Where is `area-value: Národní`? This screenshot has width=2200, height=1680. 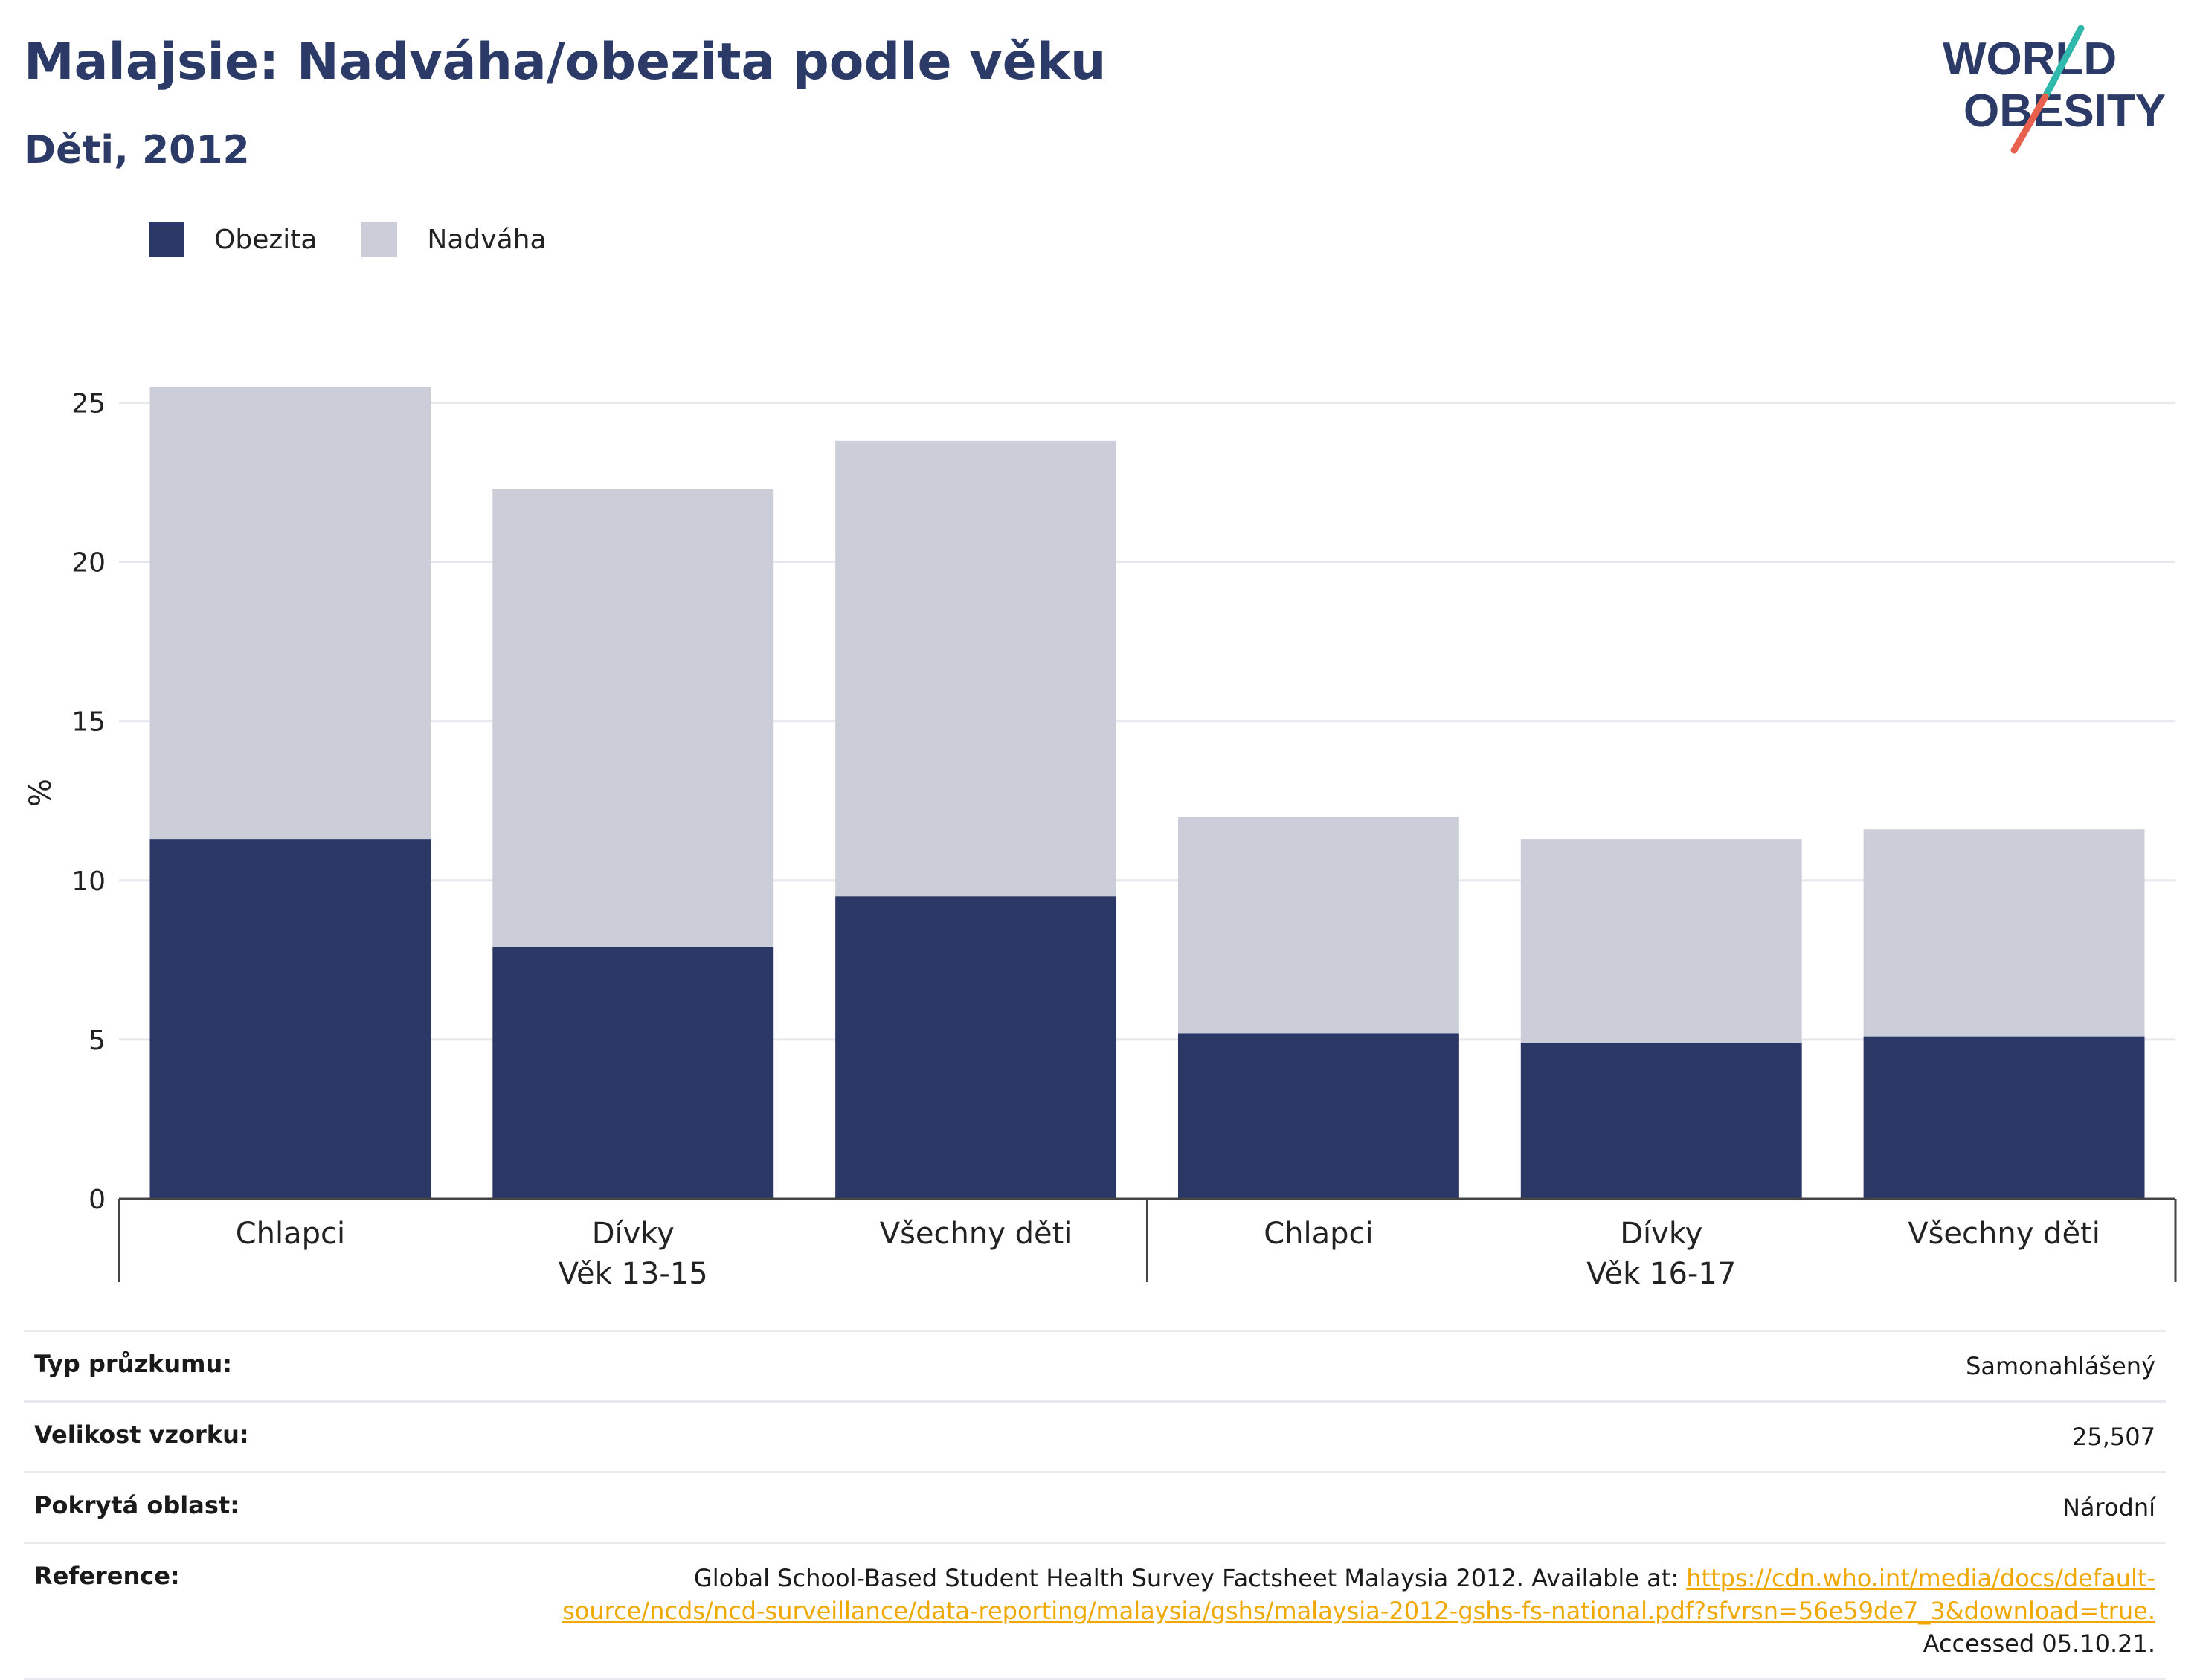
area-value: Národní is located at coordinates (2108, 1508).